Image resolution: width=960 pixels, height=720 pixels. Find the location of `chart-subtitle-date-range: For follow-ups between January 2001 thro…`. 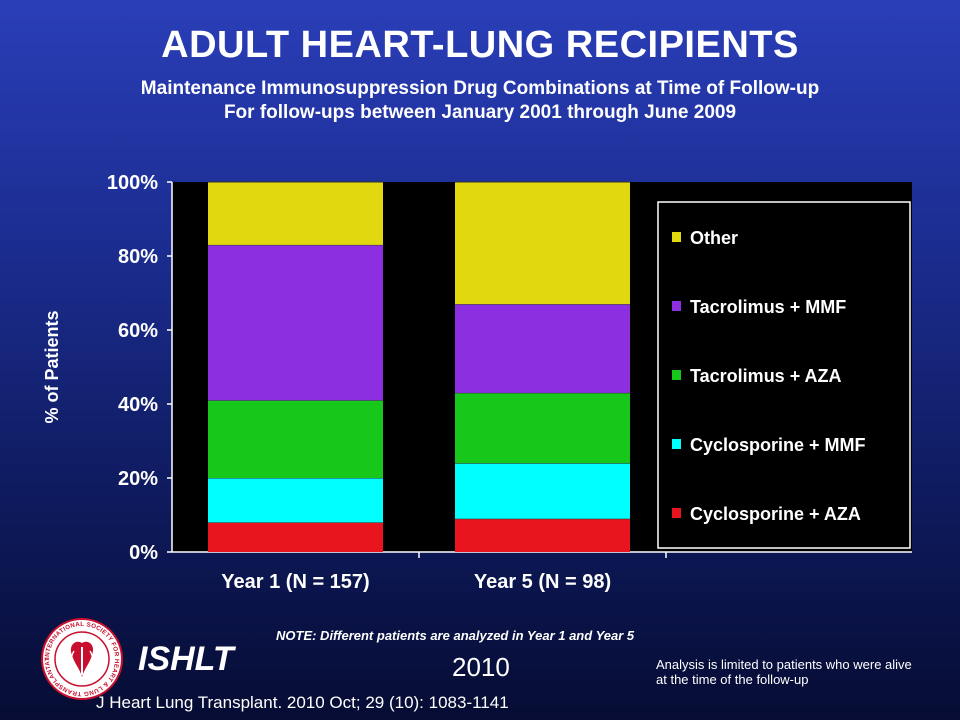

chart-subtitle-date-range: For follow-ups between January 2001 thro… is located at coordinates (480, 112).